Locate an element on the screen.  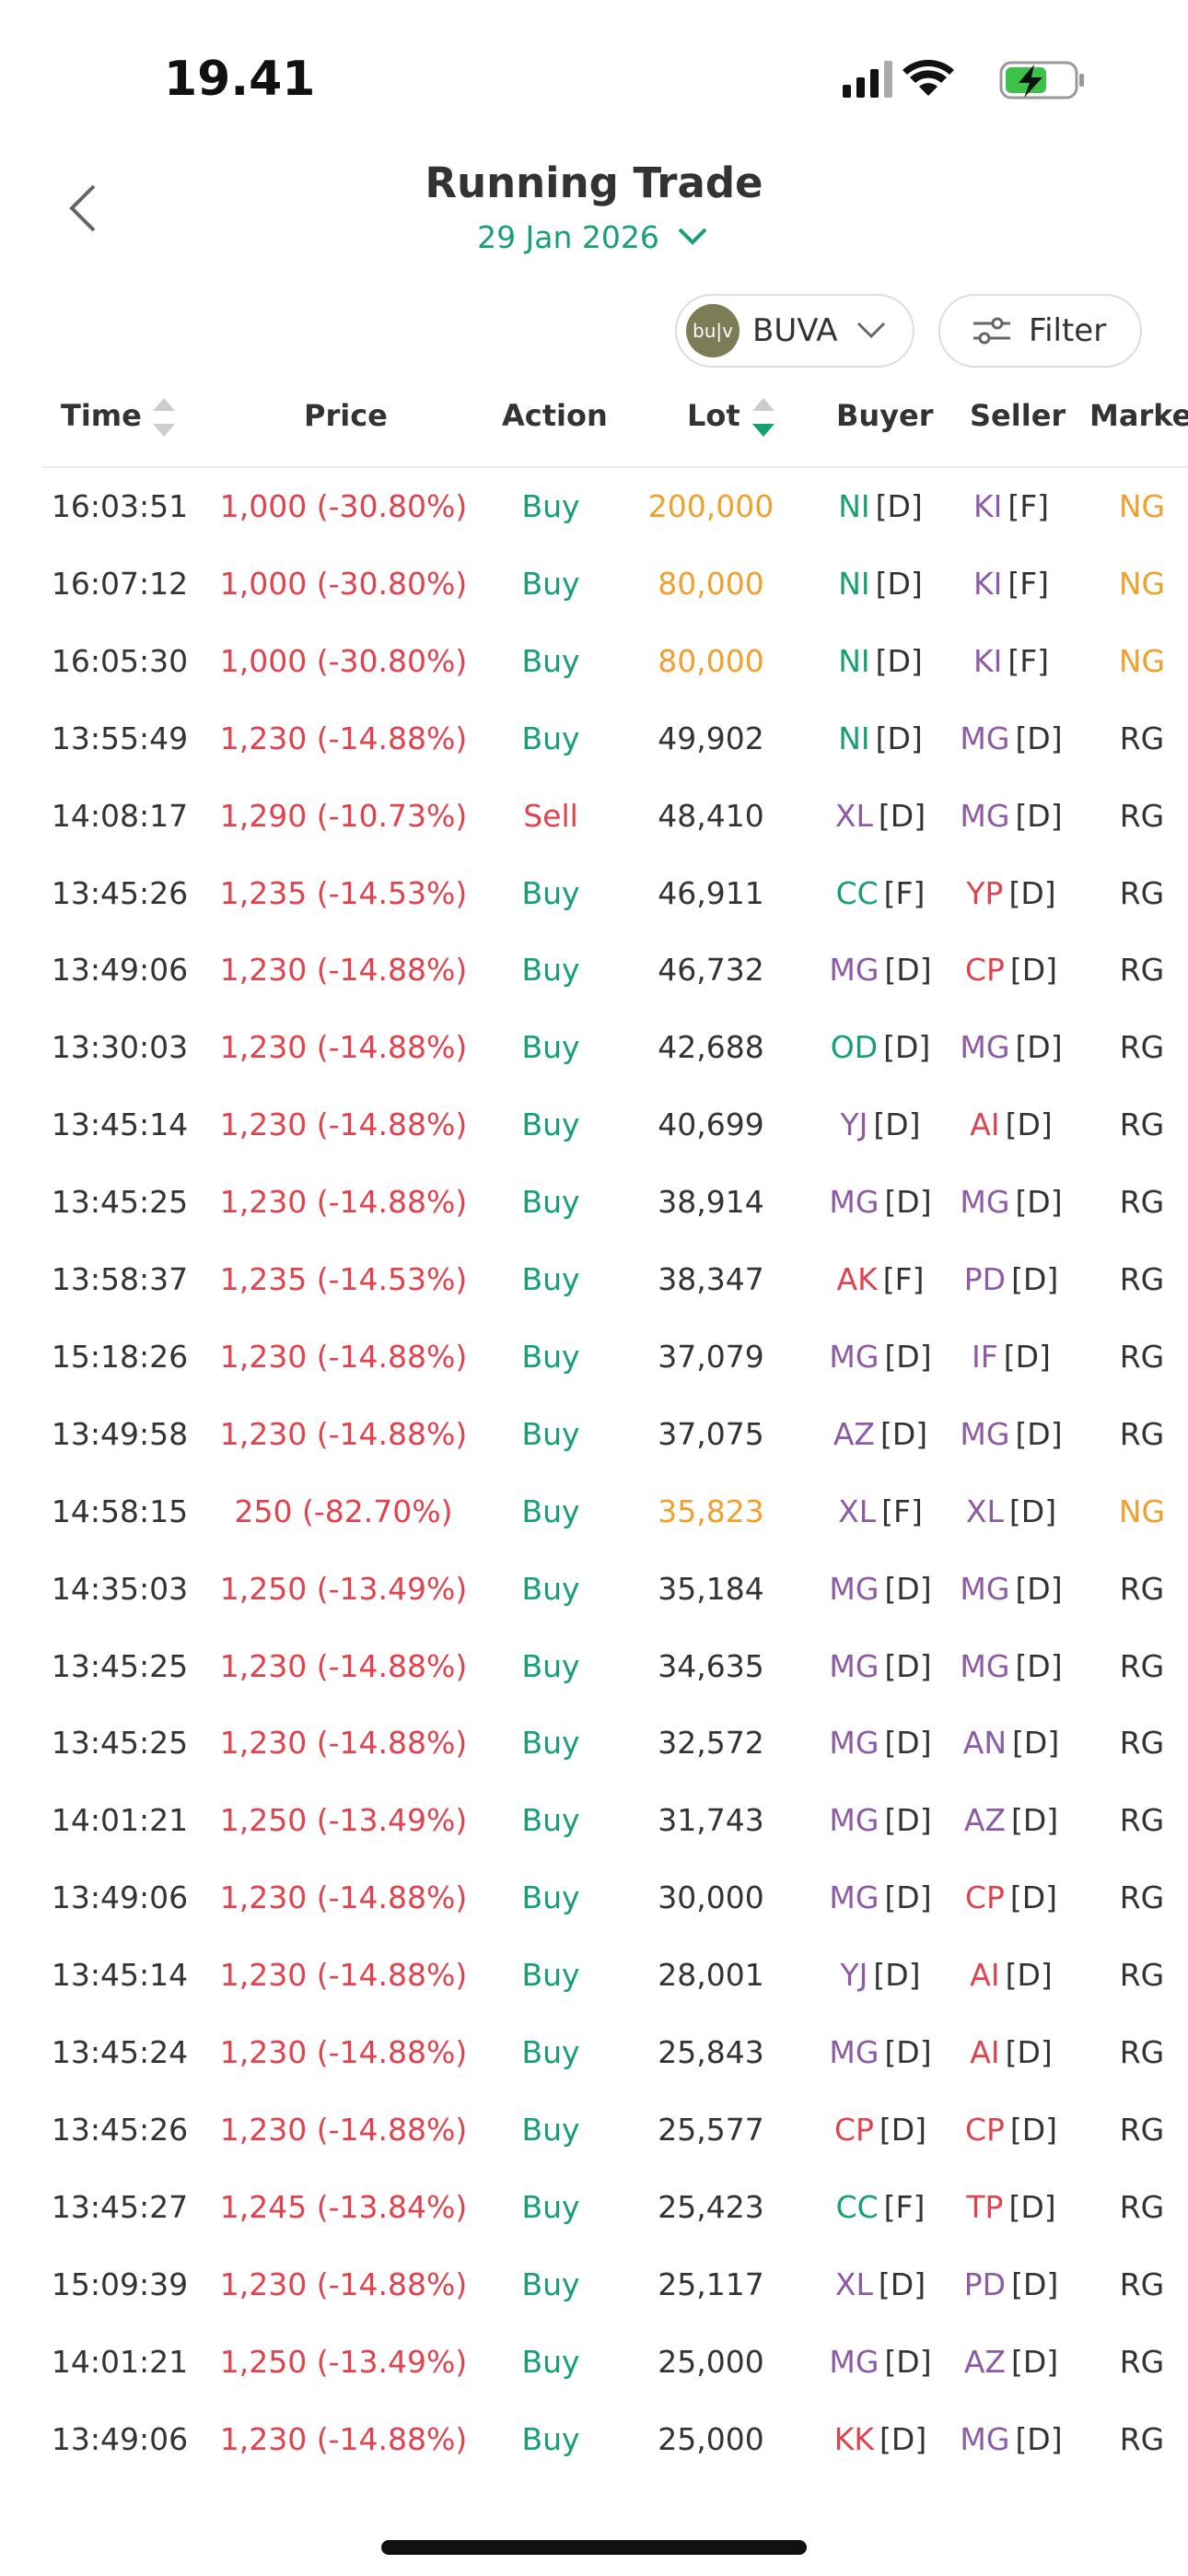
column-header: Market is located at coordinates (1138, 415).